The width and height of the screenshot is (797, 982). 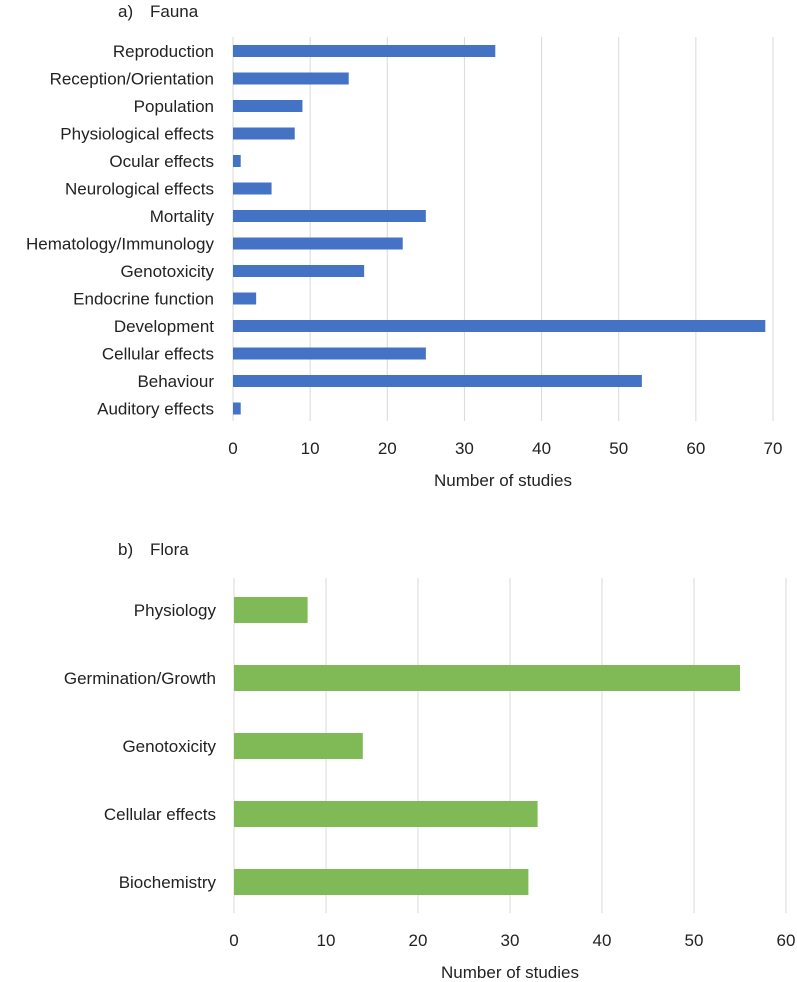 What do you see at coordinates (310, 448) in the screenshot?
I see `chart-fauna-x-tick-label: 10` at bounding box center [310, 448].